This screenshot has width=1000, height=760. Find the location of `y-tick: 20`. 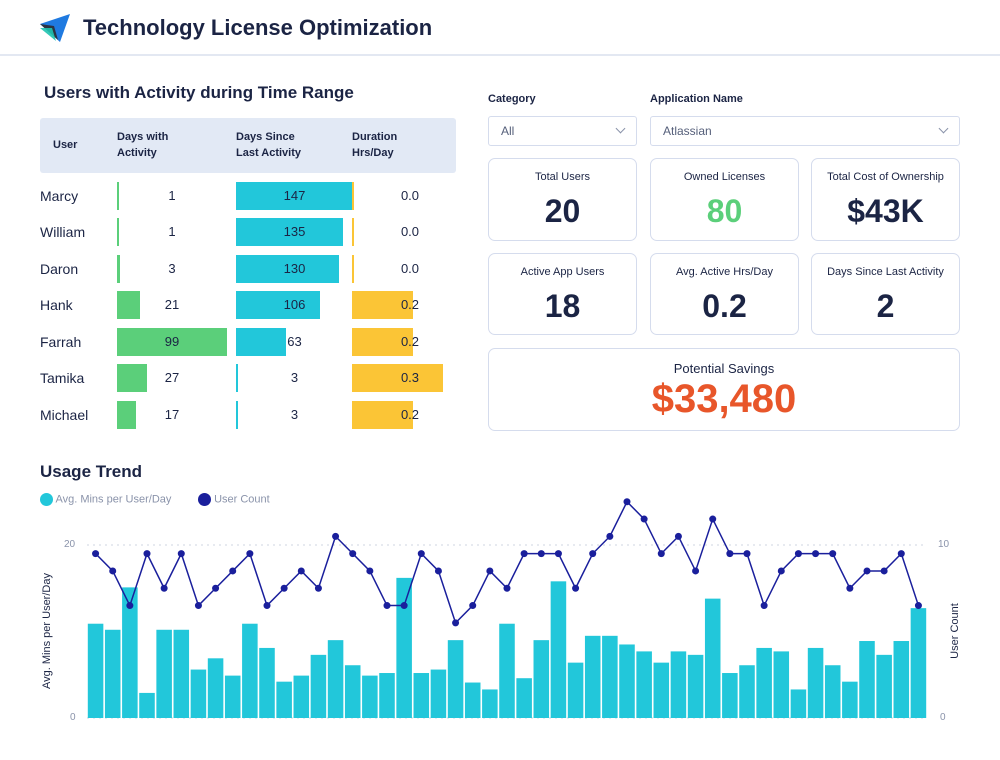

y-tick: 20 is located at coordinates (70, 544).